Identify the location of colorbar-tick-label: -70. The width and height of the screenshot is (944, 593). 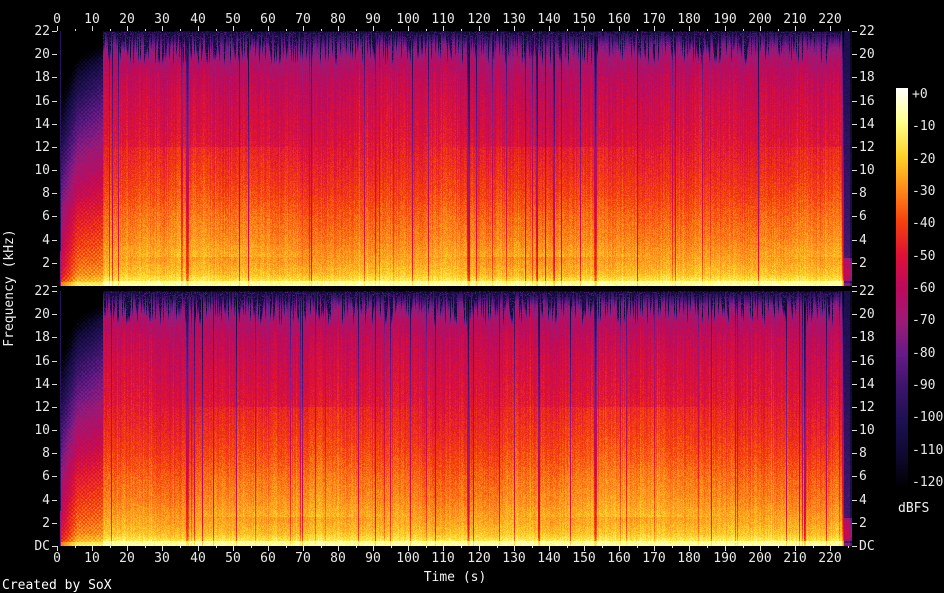
(924, 320).